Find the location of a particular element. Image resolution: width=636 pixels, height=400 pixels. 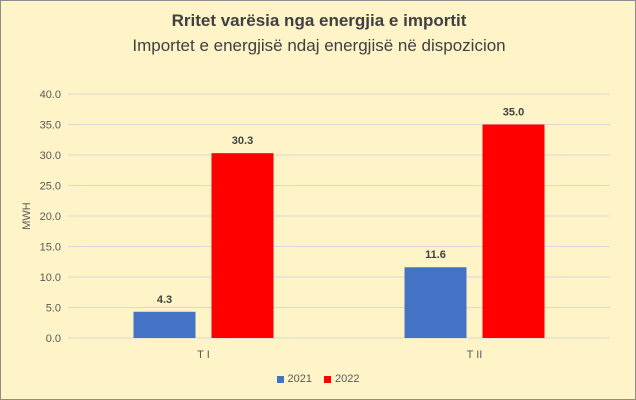

legend-swatch-2022 is located at coordinates (327, 379).